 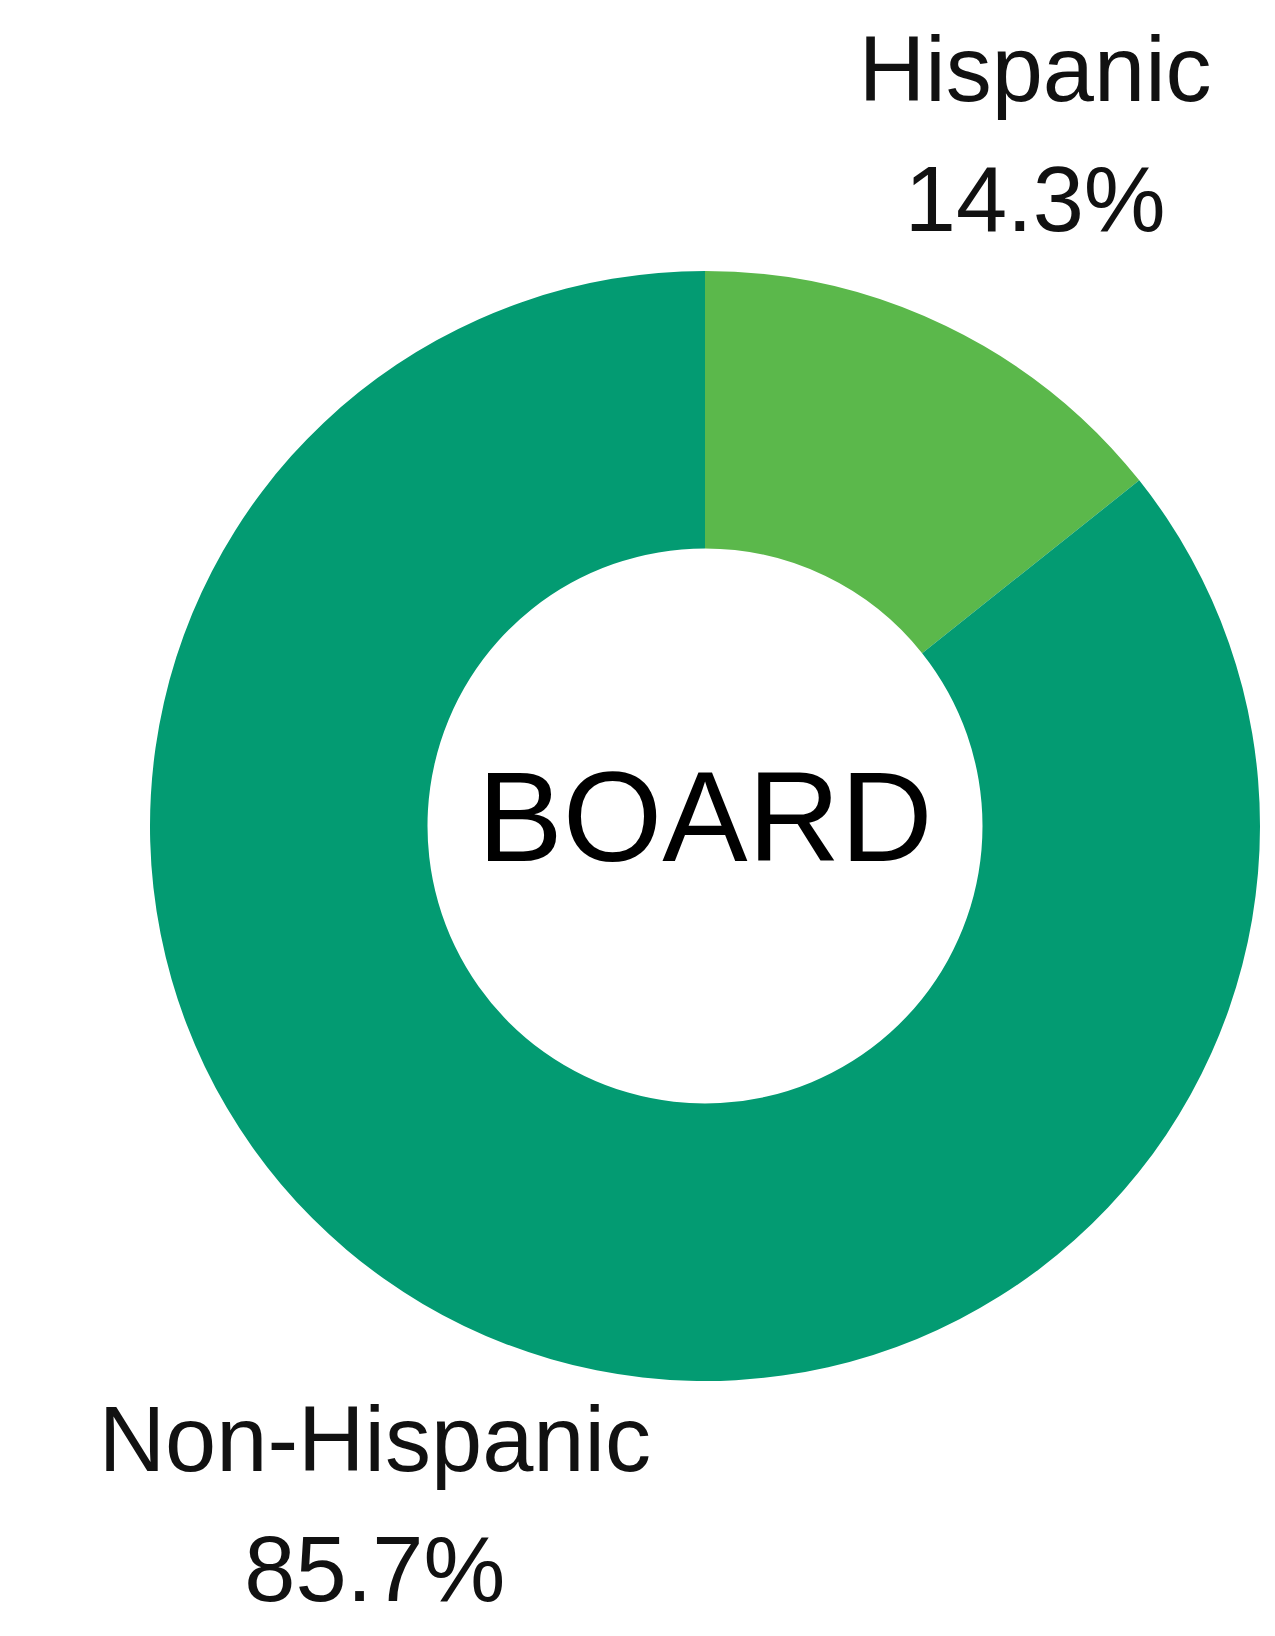 I want to click on text: BOARD, so click(x=705, y=817).